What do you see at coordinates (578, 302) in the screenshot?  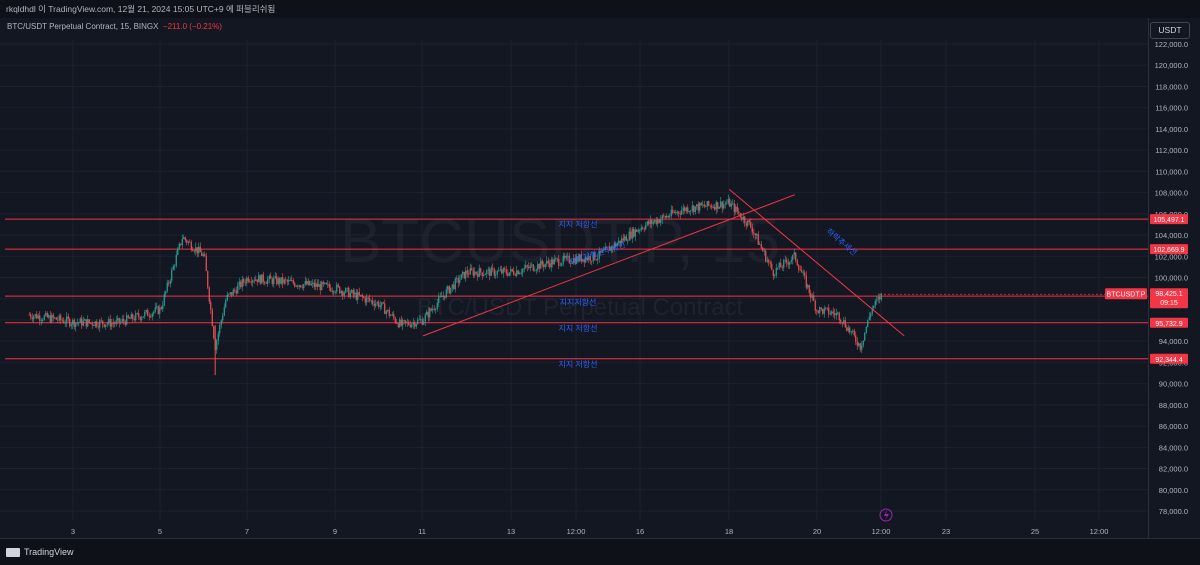 I see `annotation-label: 지지저항선` at bounding box center [578, 302].